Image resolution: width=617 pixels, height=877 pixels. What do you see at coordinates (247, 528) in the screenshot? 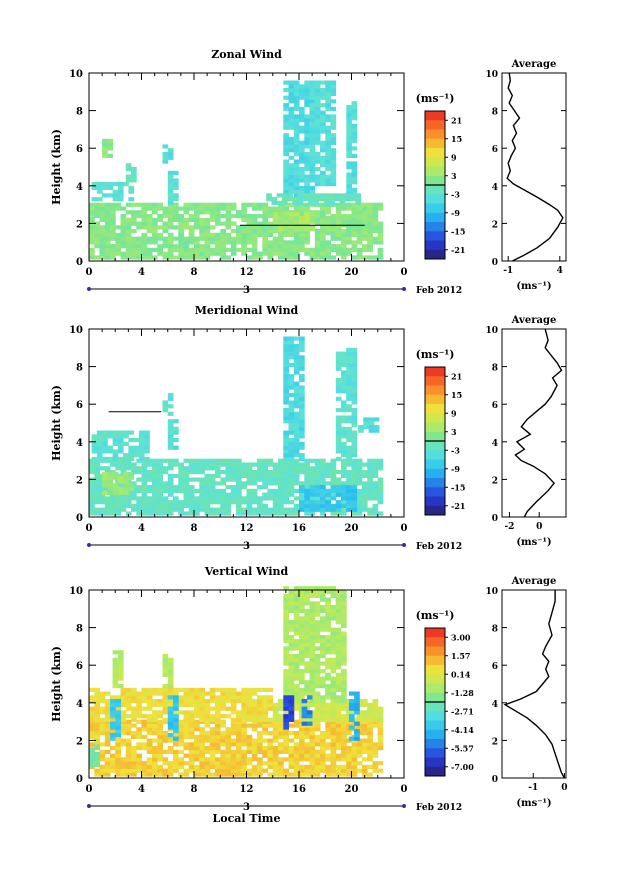
I see `x-tick-label: 12` at bounding box center [247, 528].